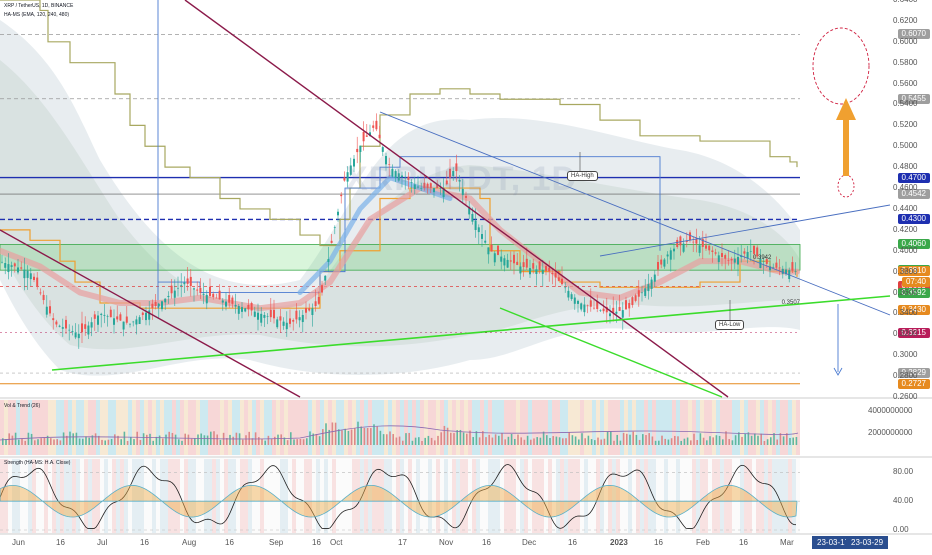  I want to click on strength-tick-label: 40.00, so click(903, 501).